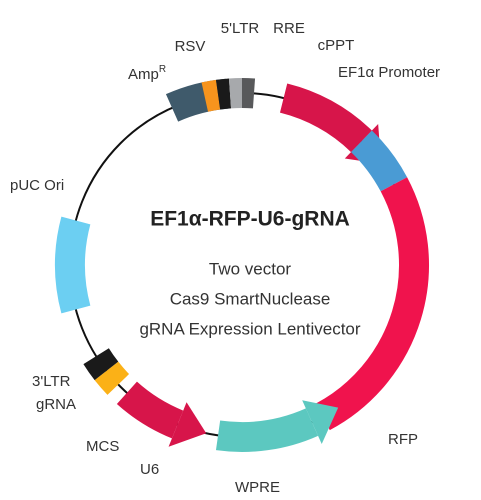  I want to click on label: WPRE, so click(257, 487).